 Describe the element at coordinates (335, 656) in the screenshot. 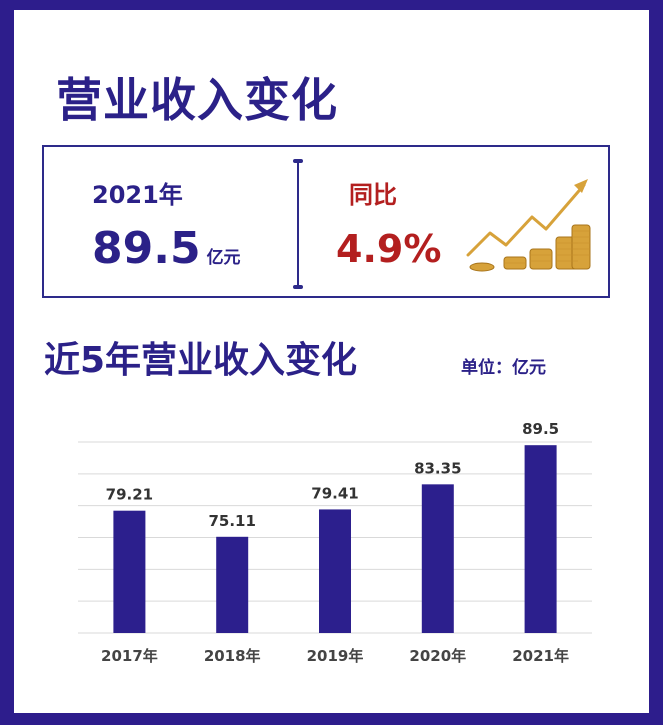

I see `x-tick-label-2: 2019年` at that location.